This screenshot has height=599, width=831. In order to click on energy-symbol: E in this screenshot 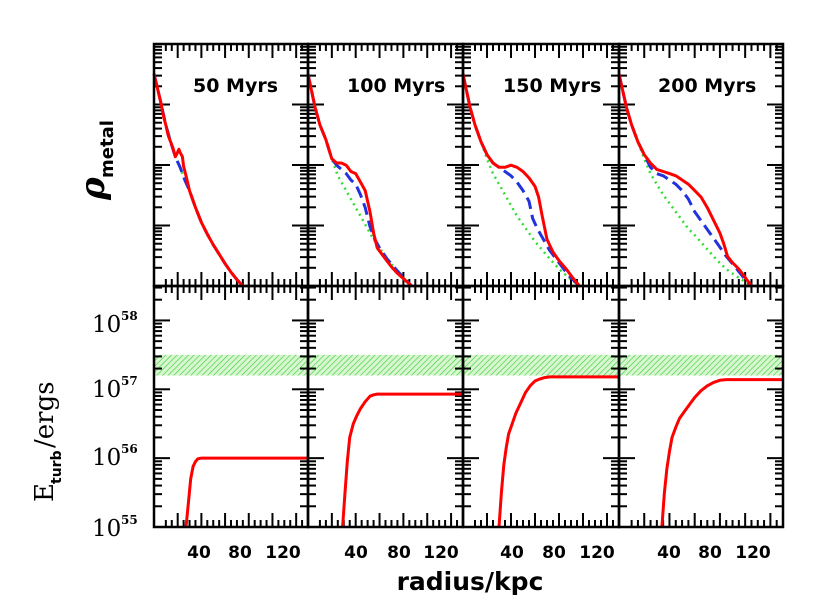, I will do `click(45, 492)`.